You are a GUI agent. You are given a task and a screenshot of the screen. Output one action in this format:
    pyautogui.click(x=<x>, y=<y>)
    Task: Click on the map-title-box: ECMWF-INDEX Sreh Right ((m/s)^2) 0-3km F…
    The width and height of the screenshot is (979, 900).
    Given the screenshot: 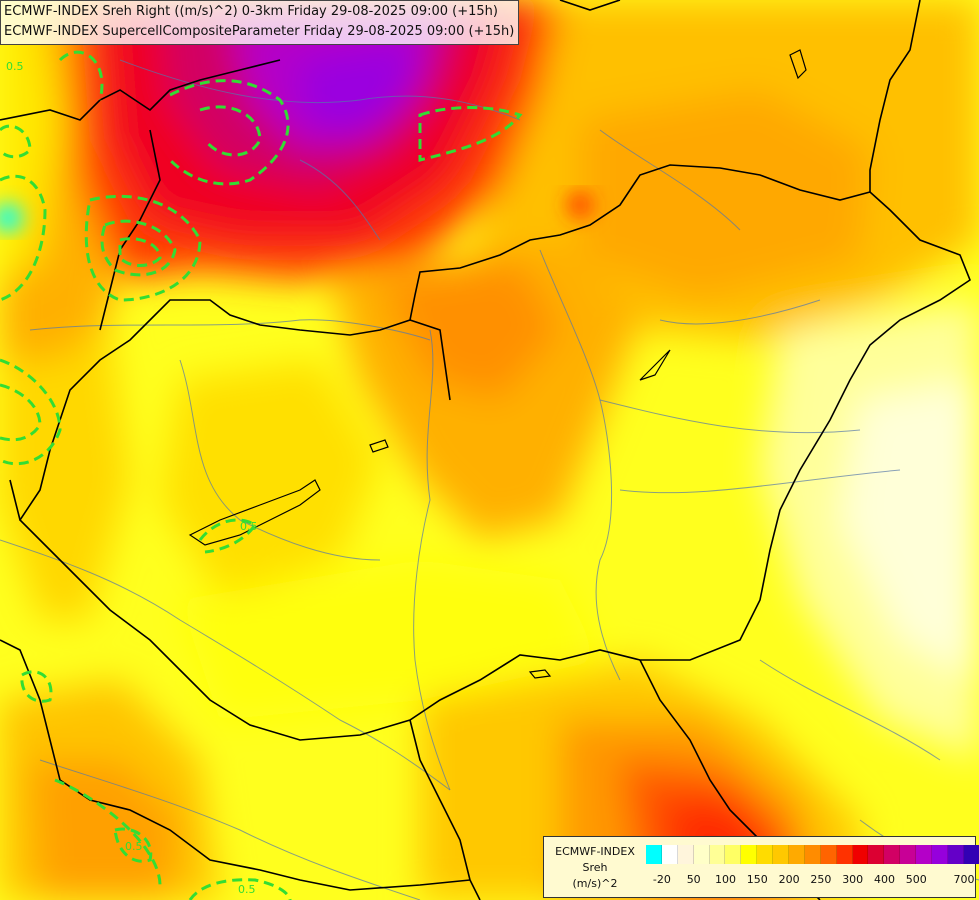 What is the action you would take?
    pyautogui.click(x=260, y=22)
    